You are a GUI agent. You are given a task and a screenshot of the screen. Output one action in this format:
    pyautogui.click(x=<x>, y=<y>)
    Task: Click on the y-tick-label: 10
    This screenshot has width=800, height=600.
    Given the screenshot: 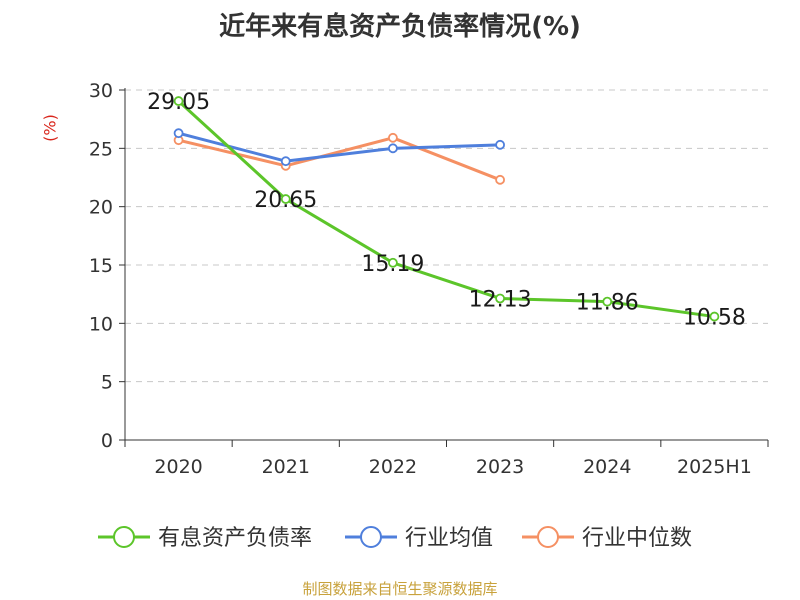 What is the action you would take?
    pyautogui.click(x=101, y=324)
    